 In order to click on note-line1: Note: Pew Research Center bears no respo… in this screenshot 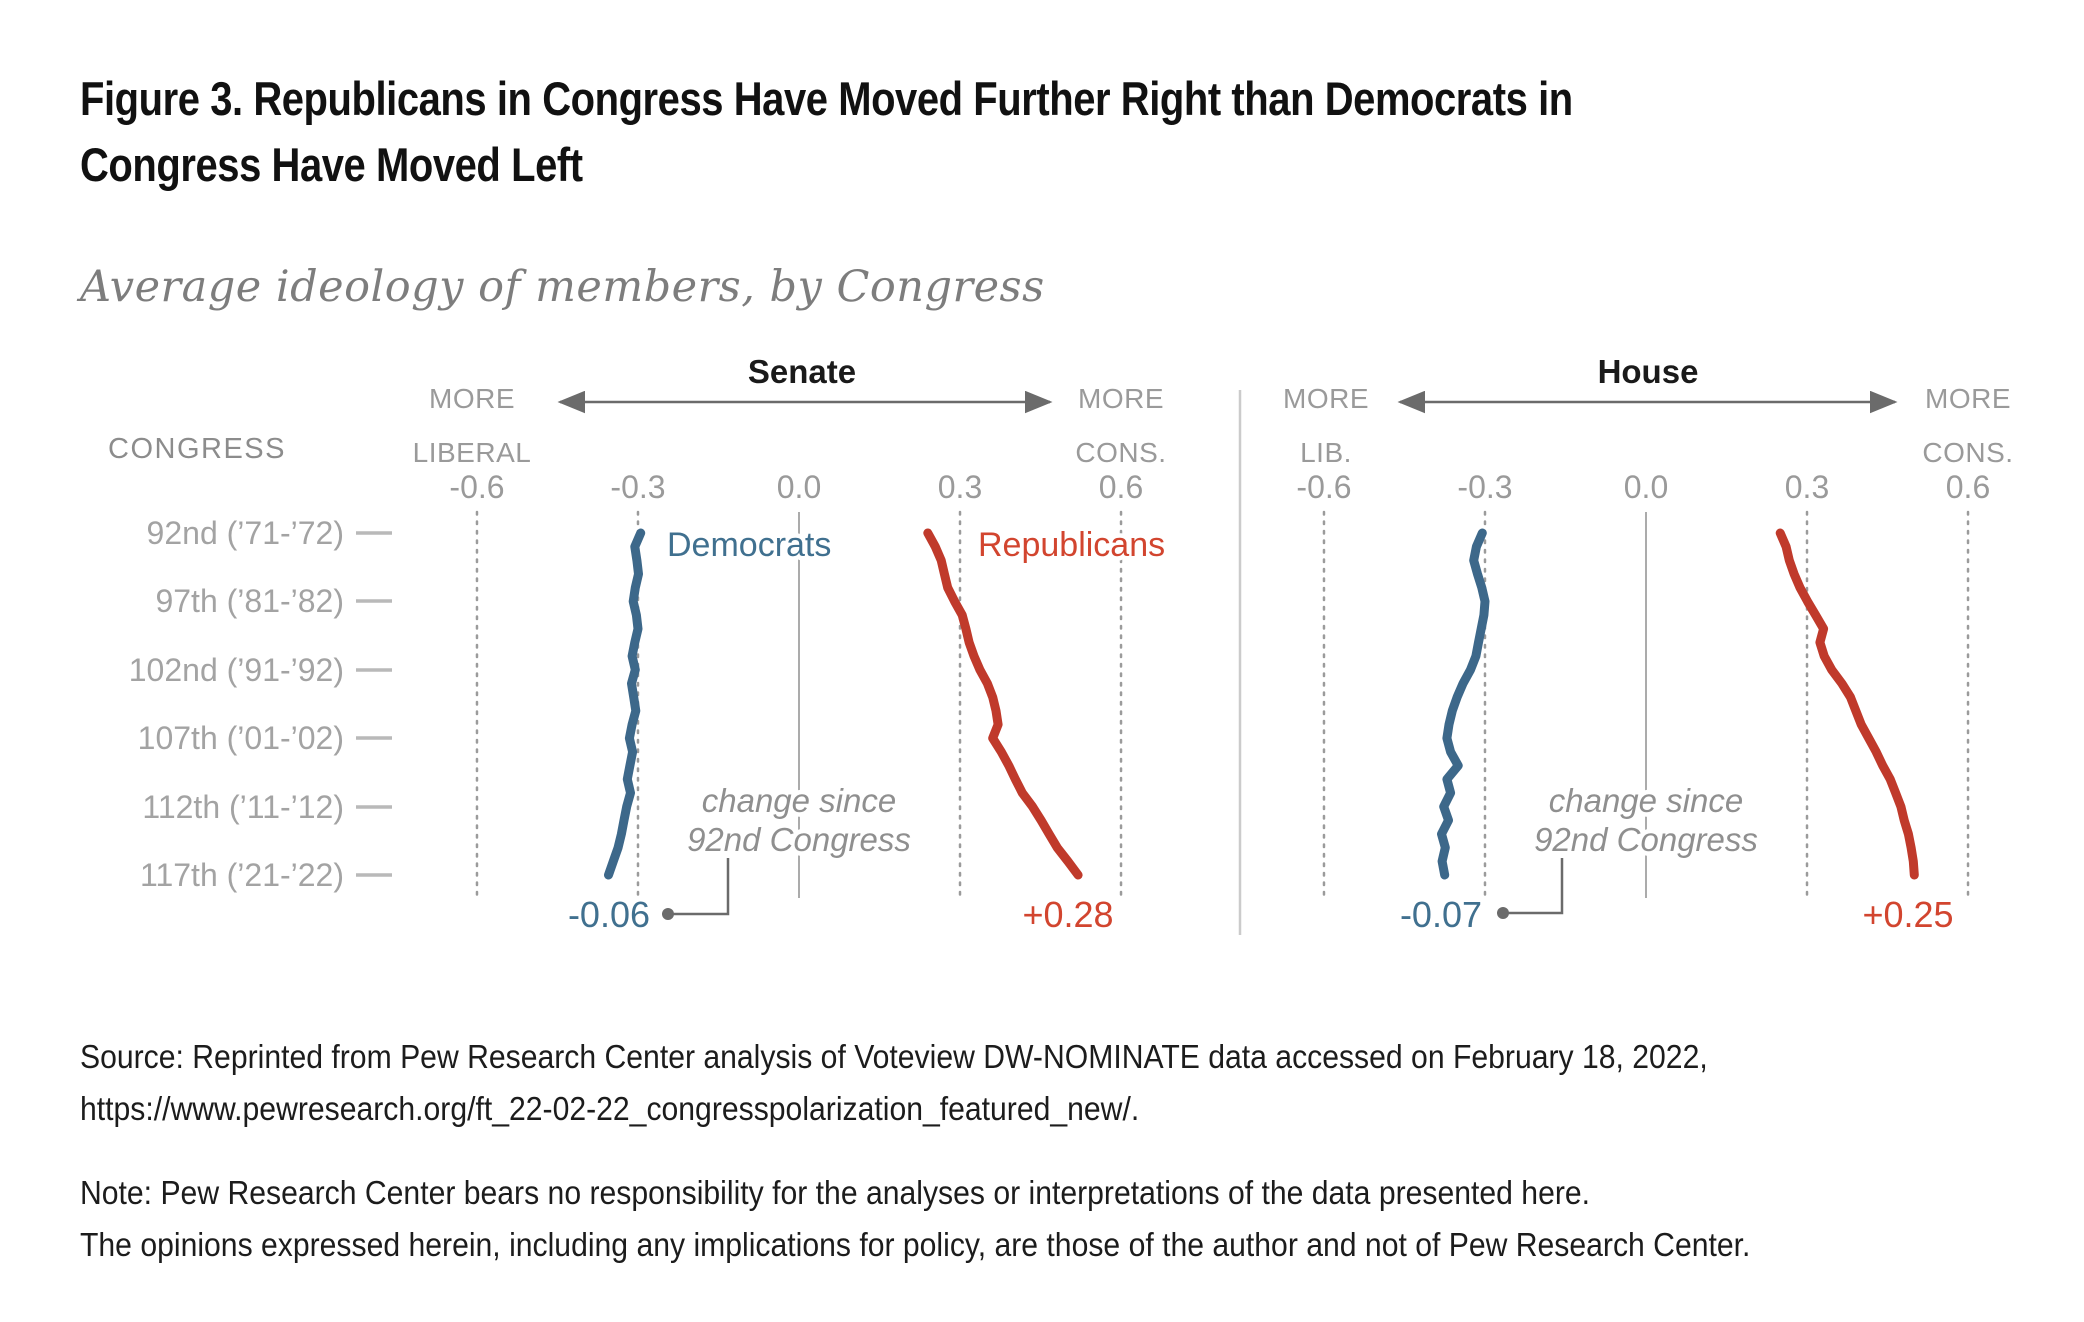, I will do `click(835, 1193)`.